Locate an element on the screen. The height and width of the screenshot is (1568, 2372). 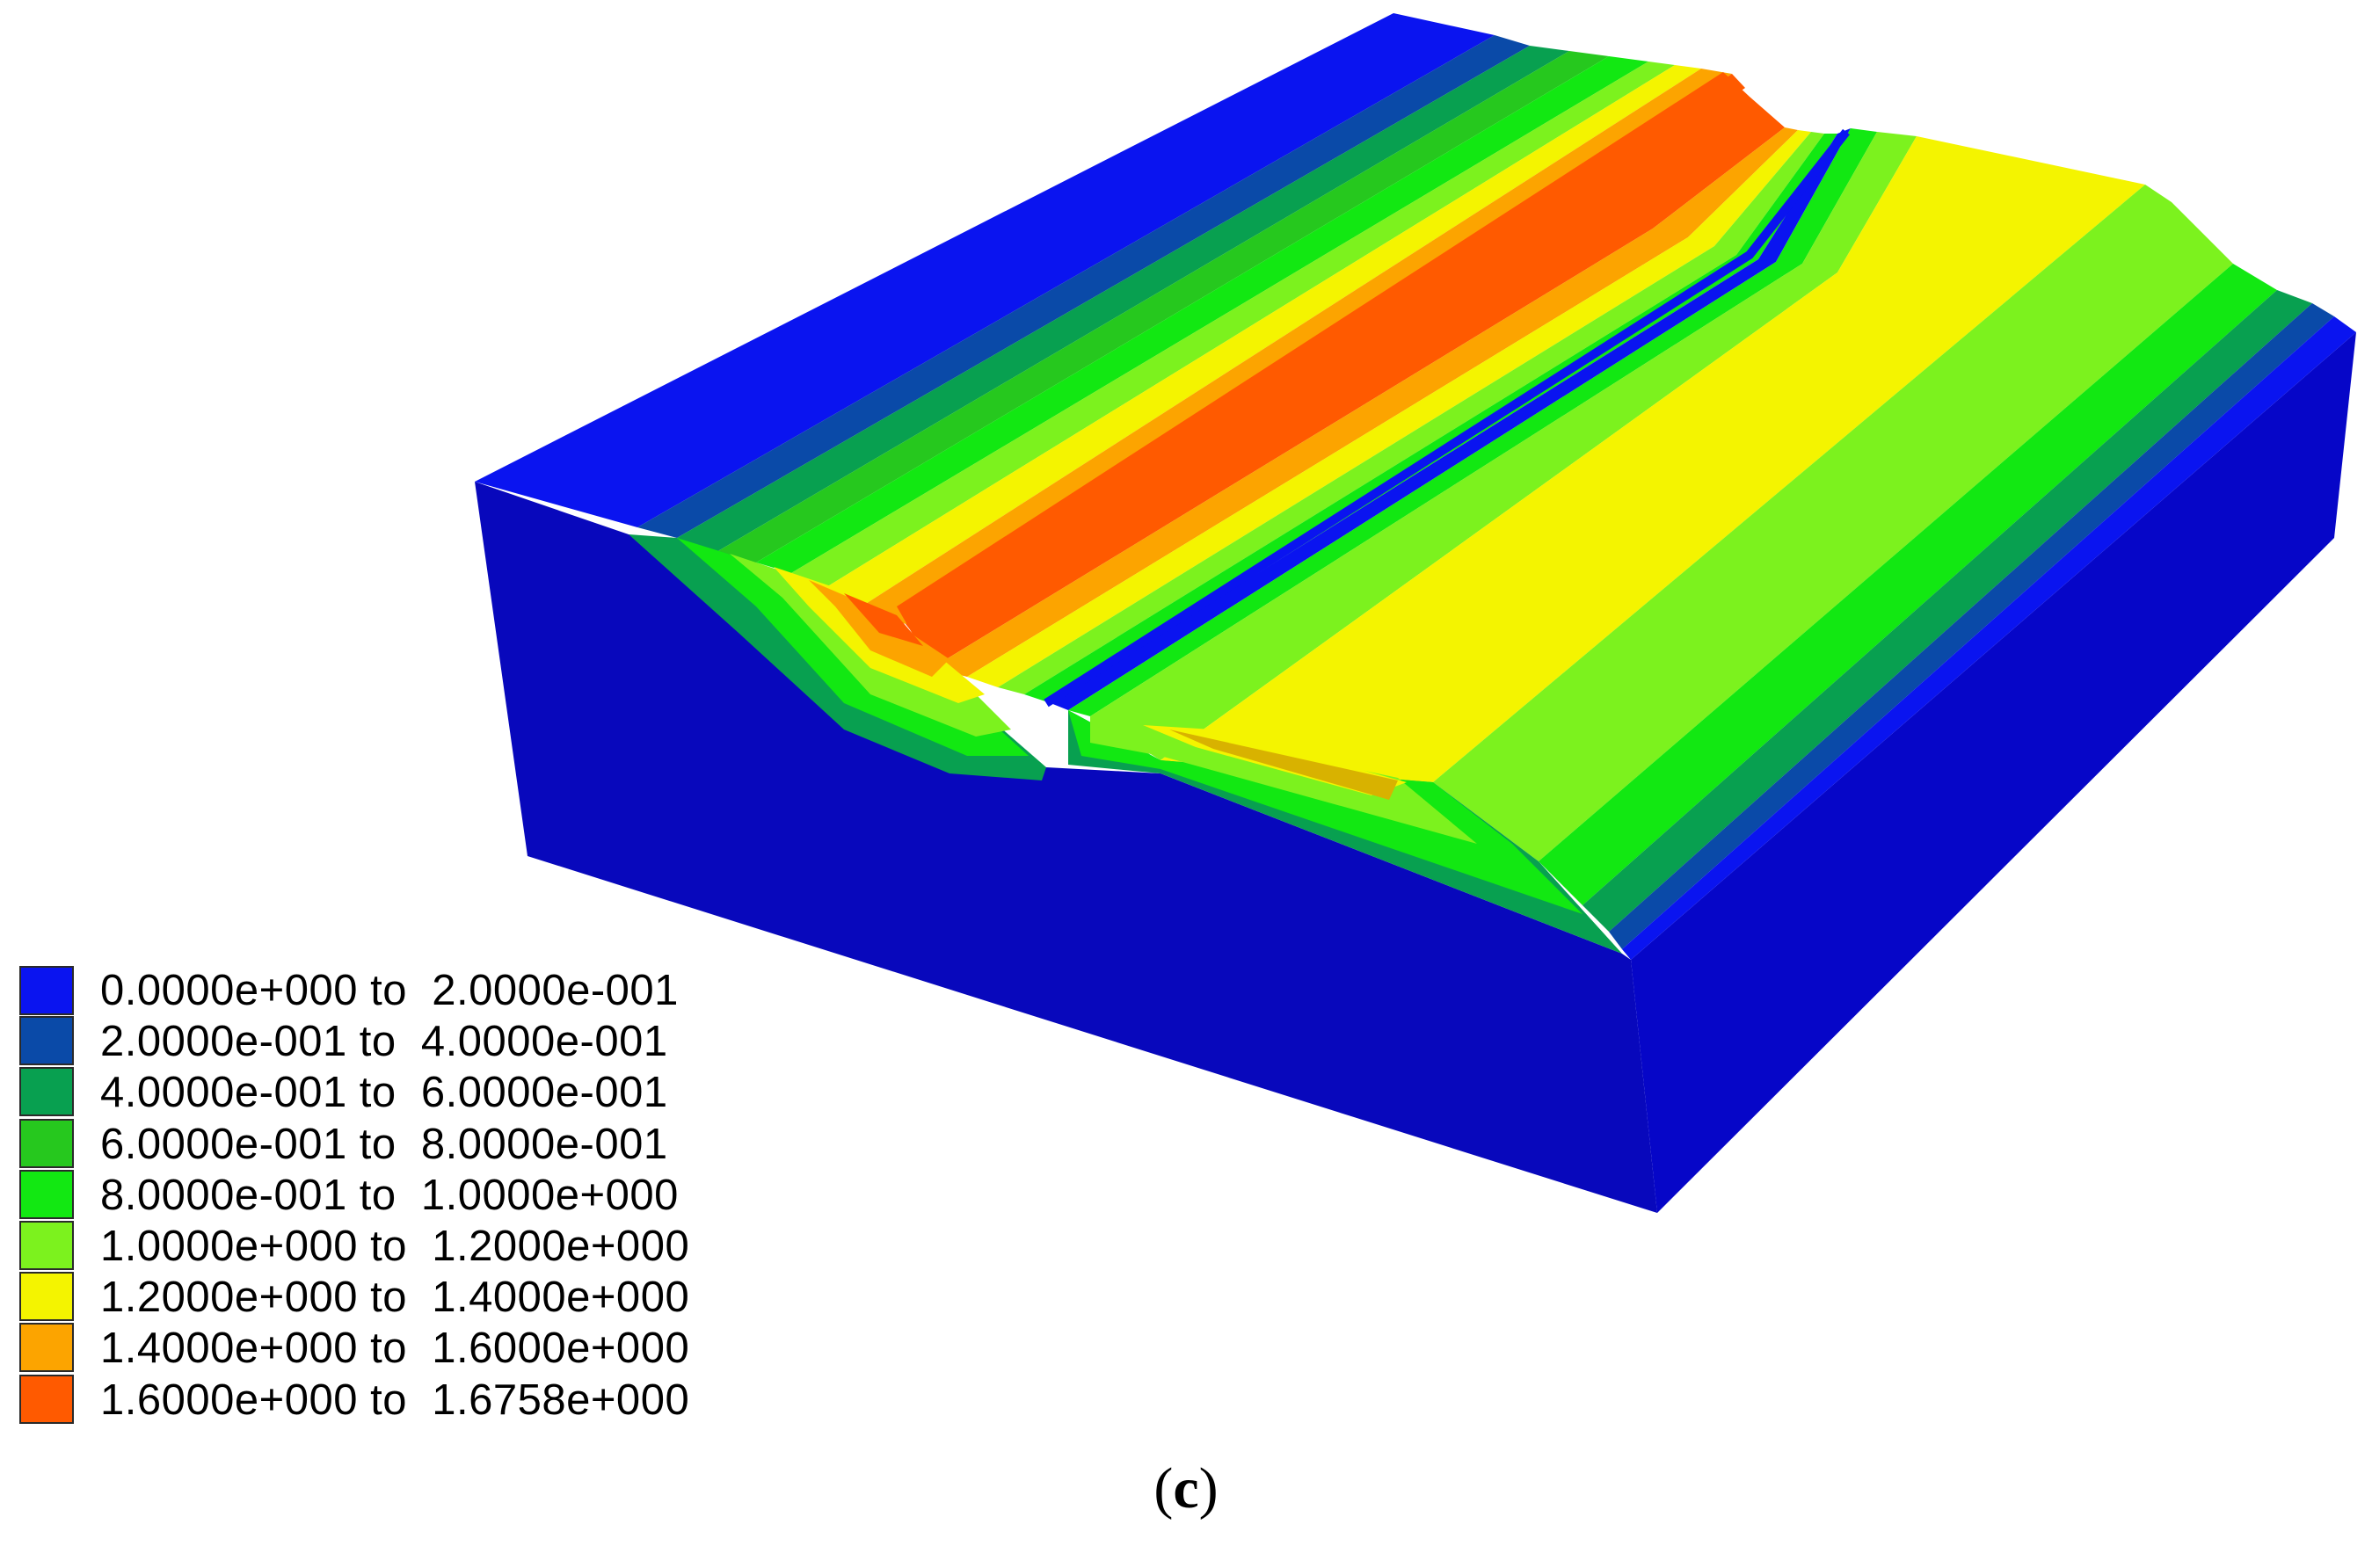
legend-label: 1.4000e+000 to 1.6000e+000 is located at coordinates (395, 1349).